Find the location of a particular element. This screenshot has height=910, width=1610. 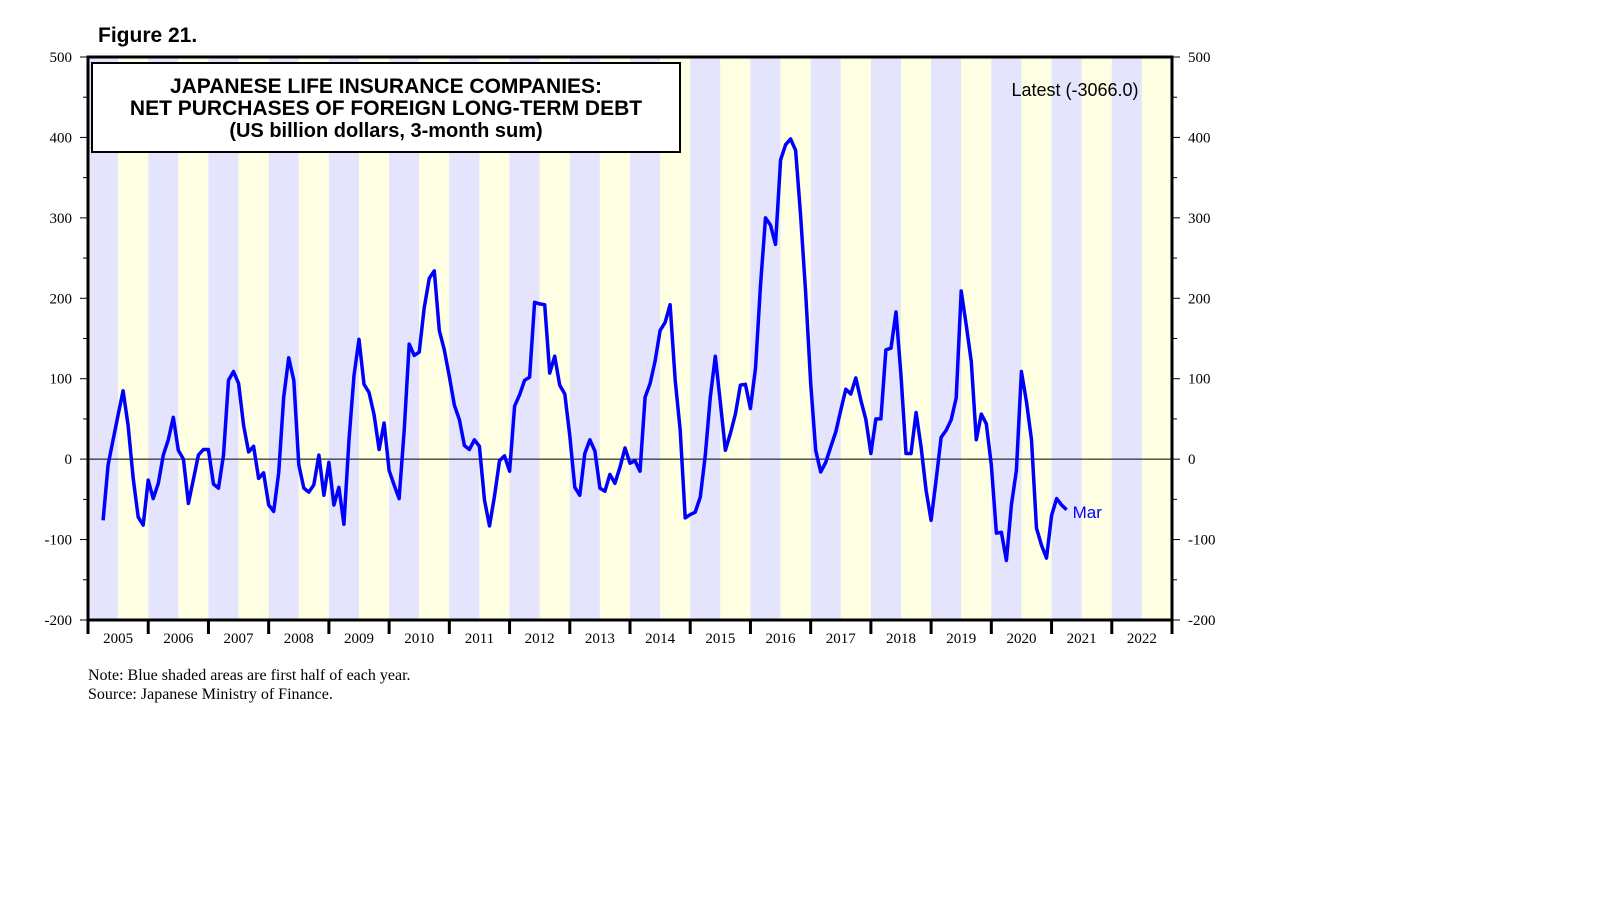

y-tick-label-left: -100 is located at coordinates (59, 541).